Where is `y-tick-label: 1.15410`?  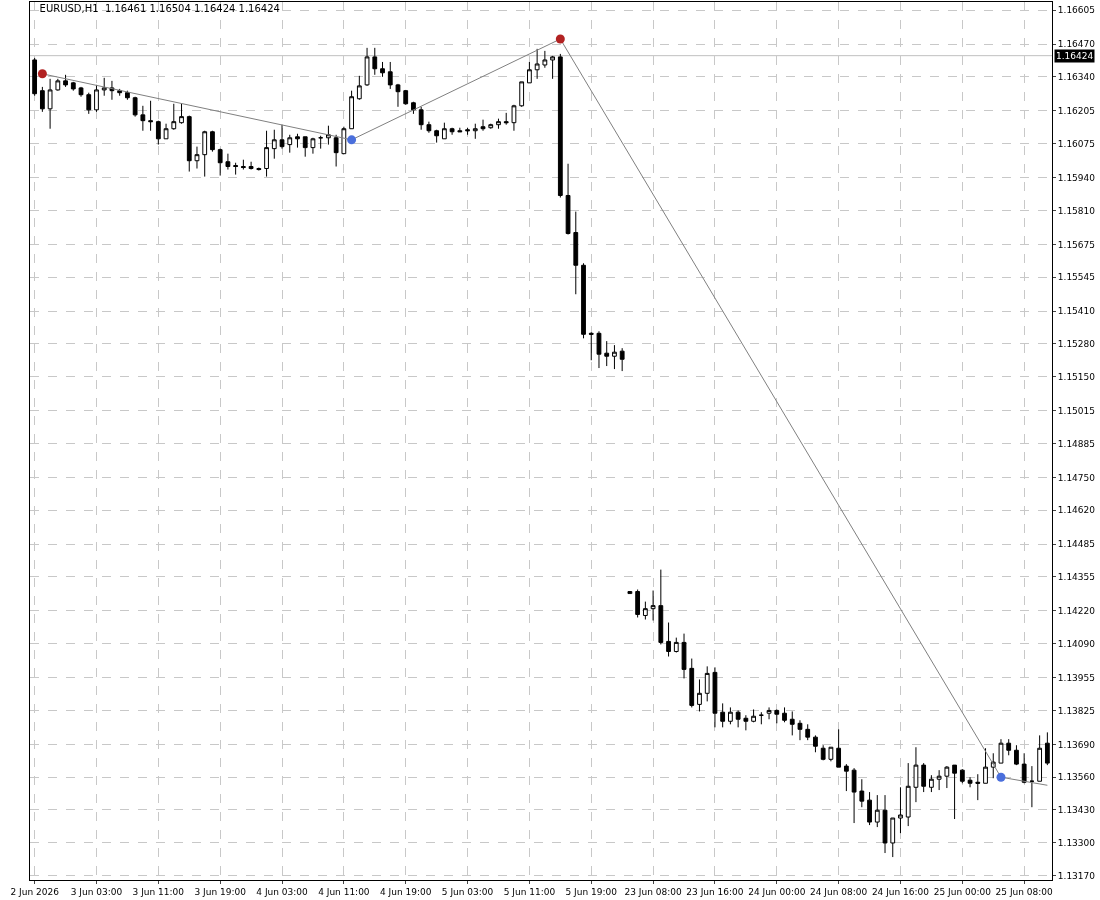 y-tick-label: 1.15410 is located at coordinates (1076, 311).